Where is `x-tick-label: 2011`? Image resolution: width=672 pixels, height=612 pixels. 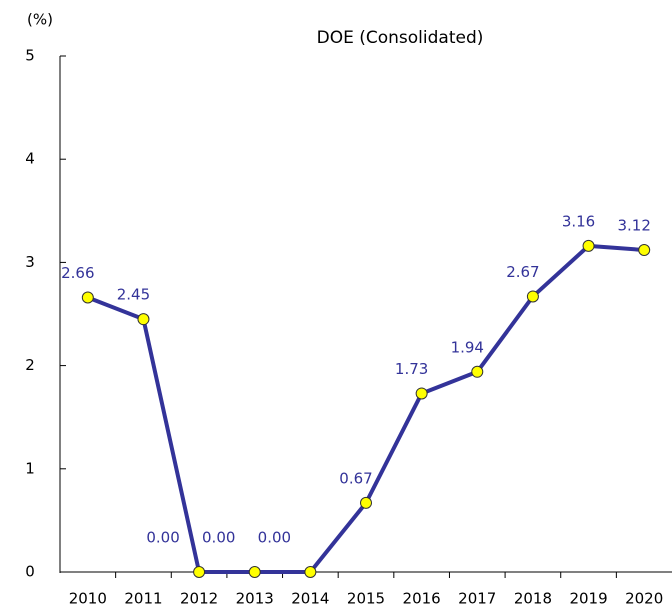 x-tick-label: 2011 is located at coordinates (143, 599).